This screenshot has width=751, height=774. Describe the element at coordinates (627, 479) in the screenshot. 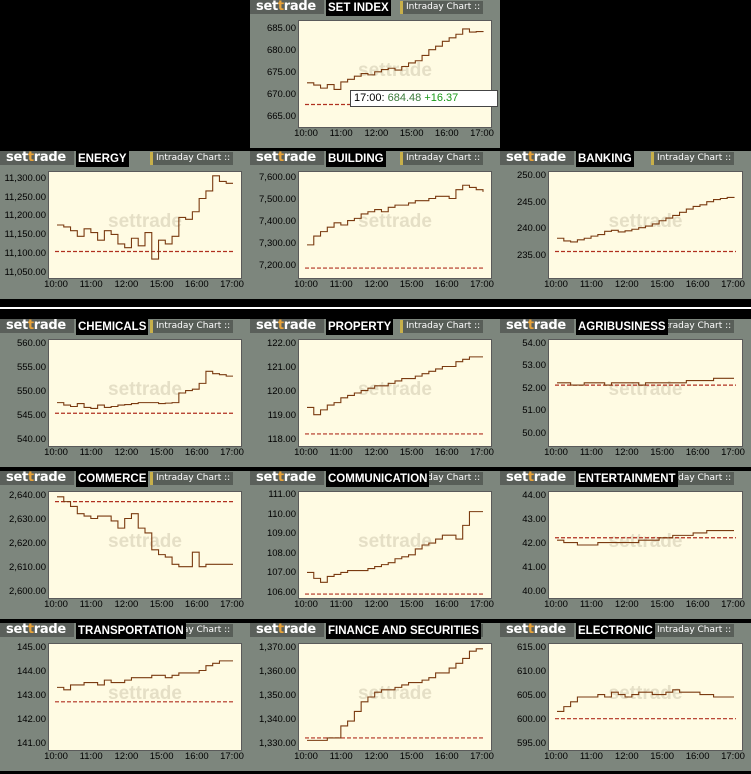

I see `chart-title: ENTERTAINMENT` at that location.